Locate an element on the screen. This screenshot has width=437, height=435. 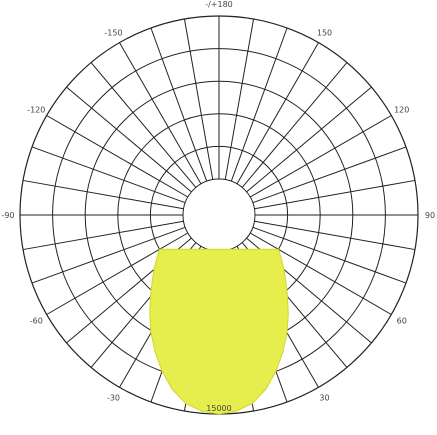
angle-label: 60 is located at coordinates (402, 321).